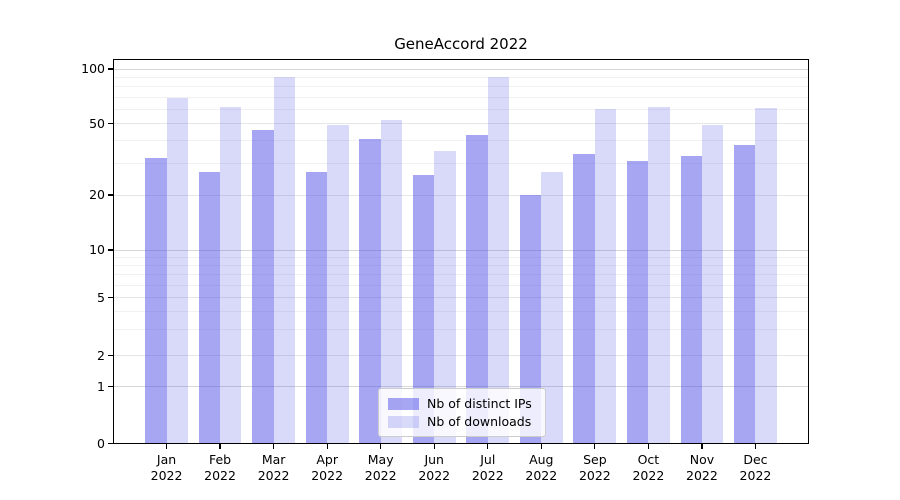 The height and width of the screenshot is (500, 900). I want to click on bar-downloads-apr, so click(338, 284).